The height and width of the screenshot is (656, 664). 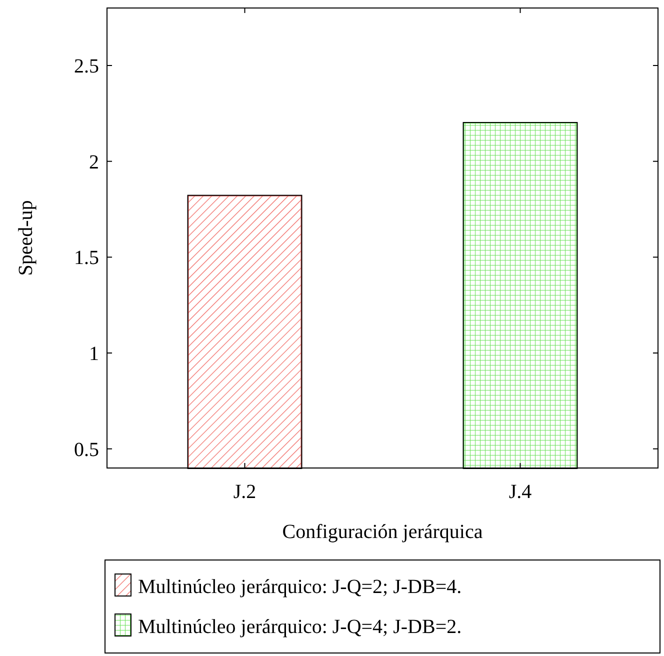 I want to click on y-tick-label: 2.5, so click(x=86, y=67).